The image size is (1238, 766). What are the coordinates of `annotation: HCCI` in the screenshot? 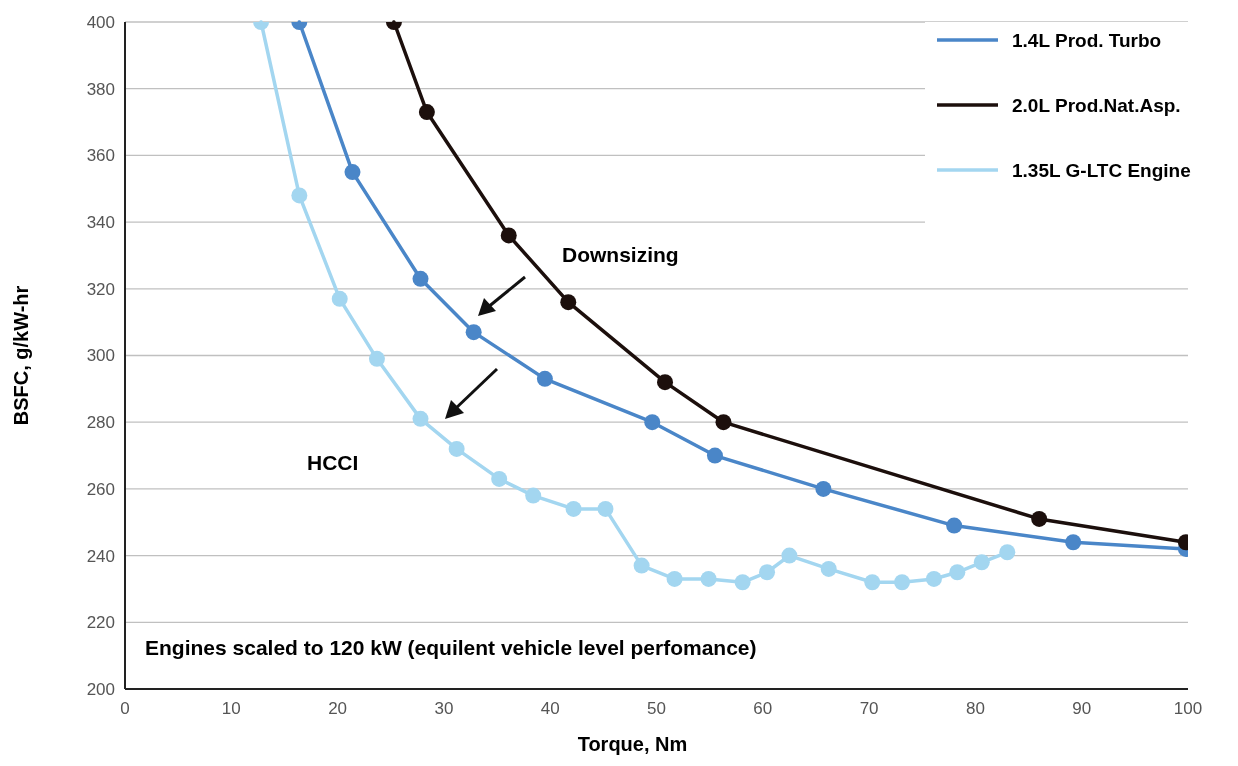 It's located at (333, 462).